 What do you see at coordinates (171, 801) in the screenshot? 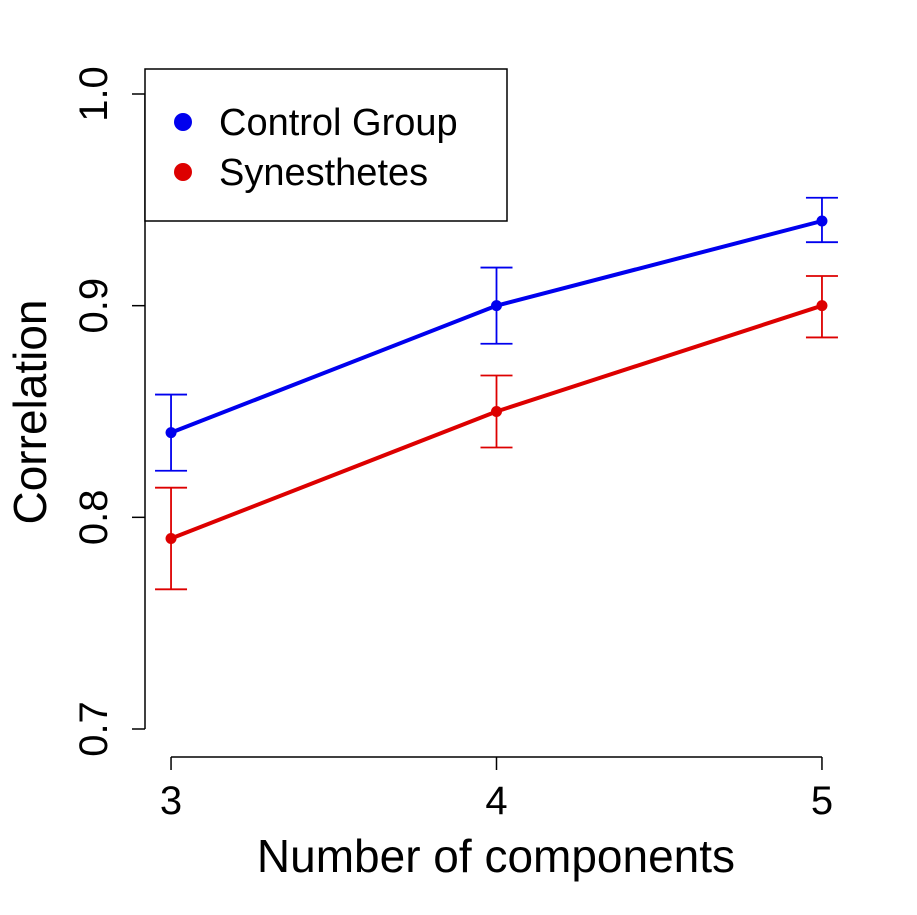
I see `x-tick-label: 3` at bounding box center [171, 801].